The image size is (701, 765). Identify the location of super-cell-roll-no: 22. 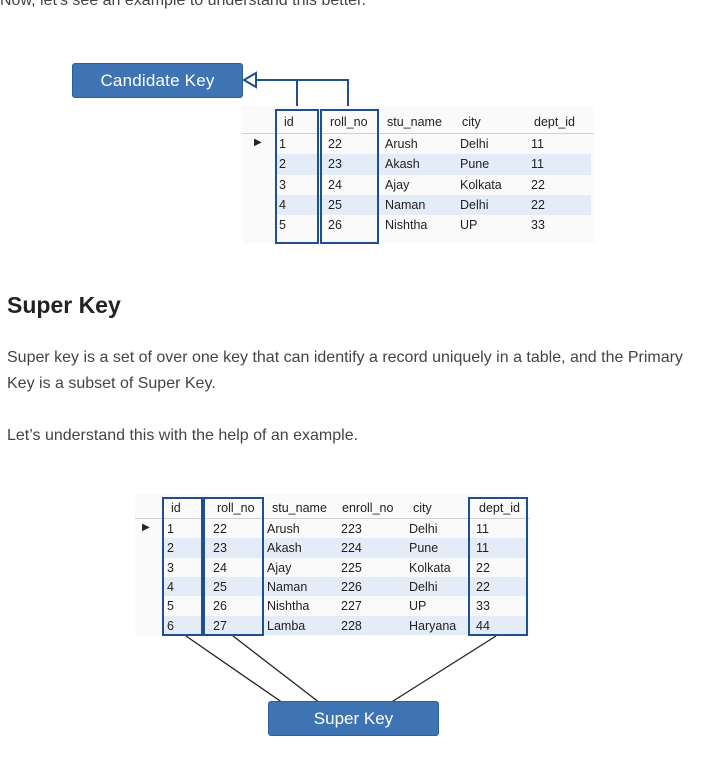
(220, 529).